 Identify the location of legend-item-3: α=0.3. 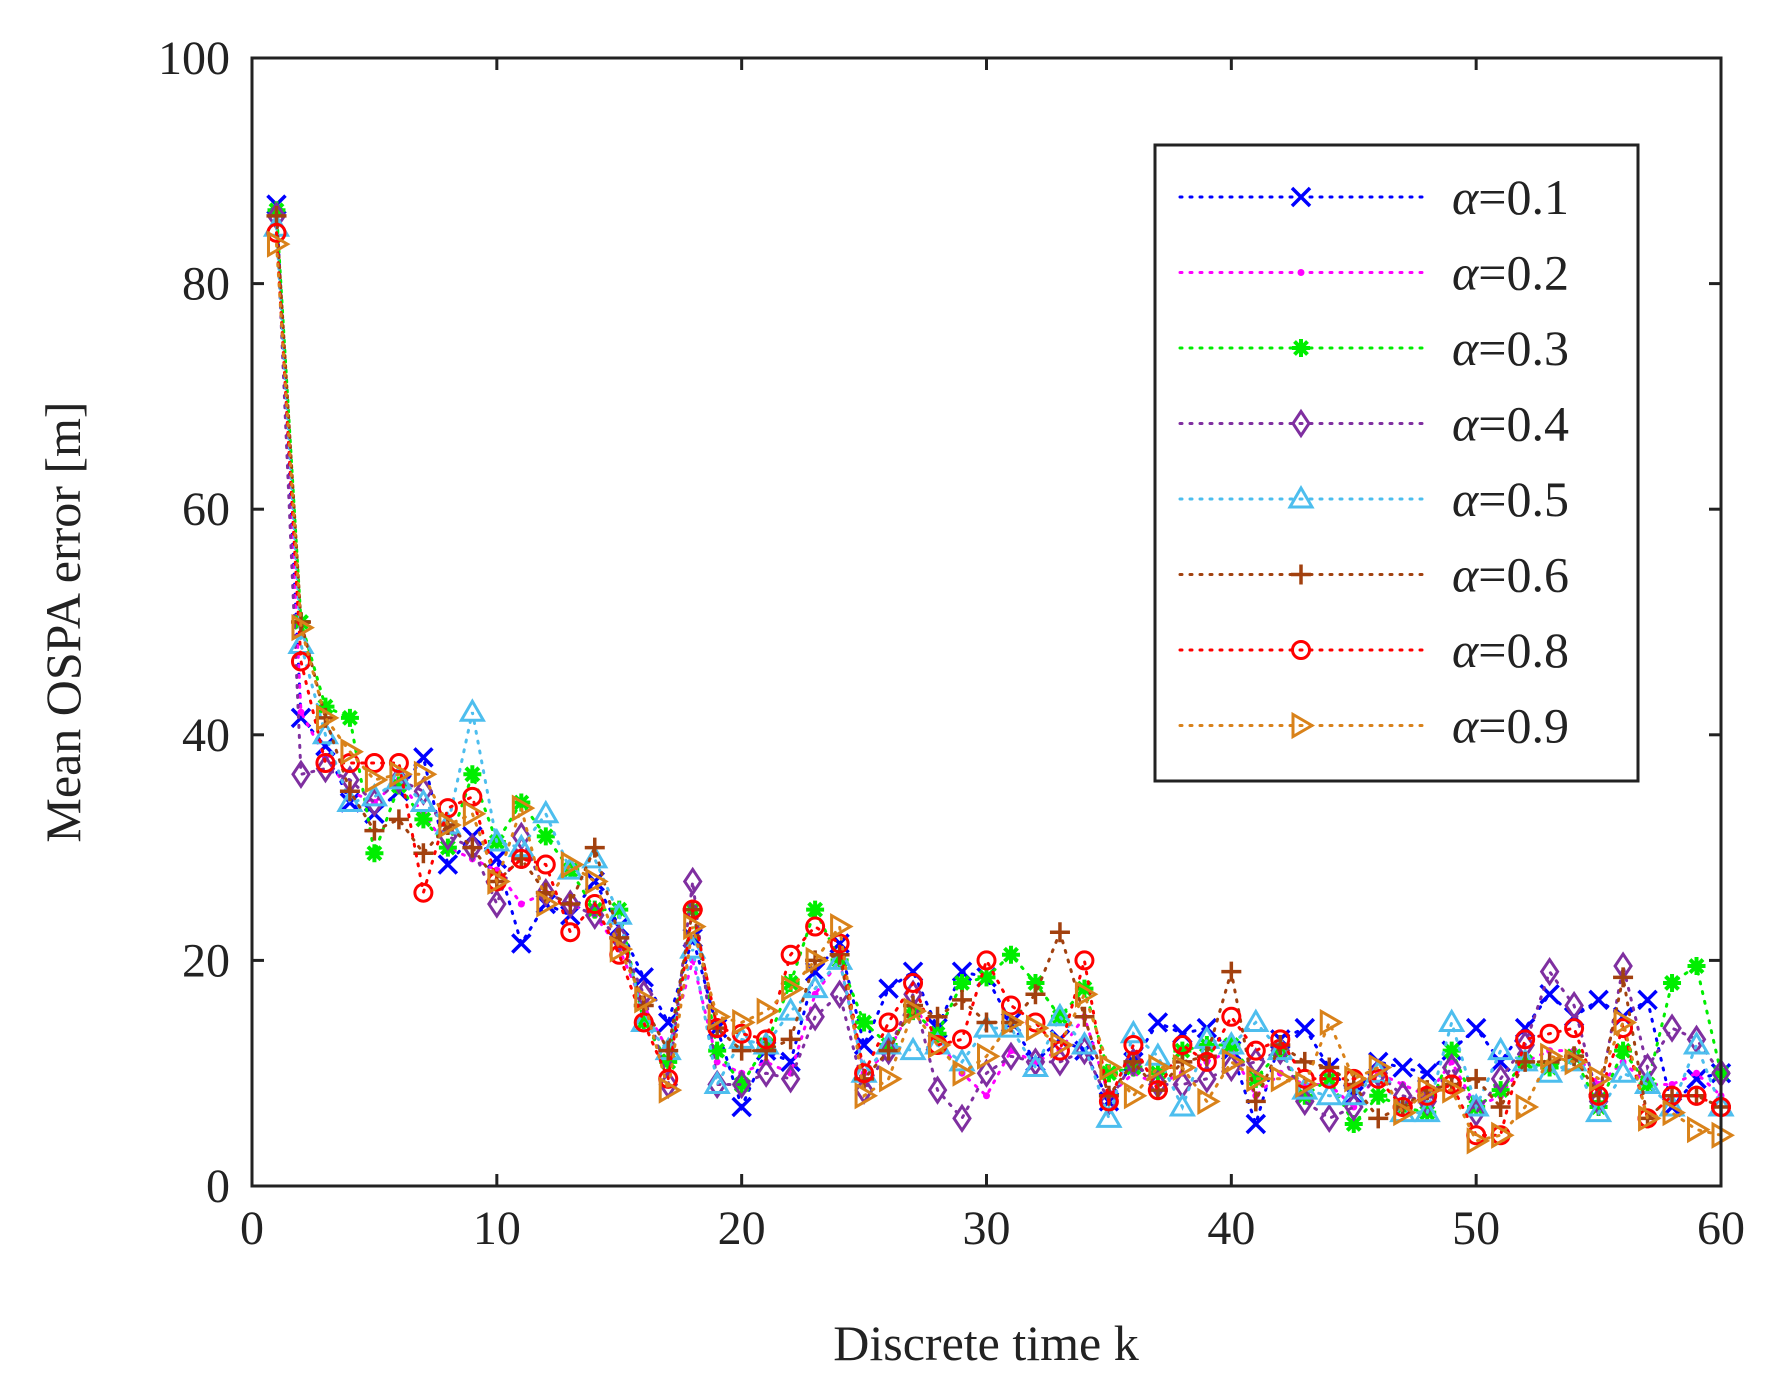
(1373, 348).